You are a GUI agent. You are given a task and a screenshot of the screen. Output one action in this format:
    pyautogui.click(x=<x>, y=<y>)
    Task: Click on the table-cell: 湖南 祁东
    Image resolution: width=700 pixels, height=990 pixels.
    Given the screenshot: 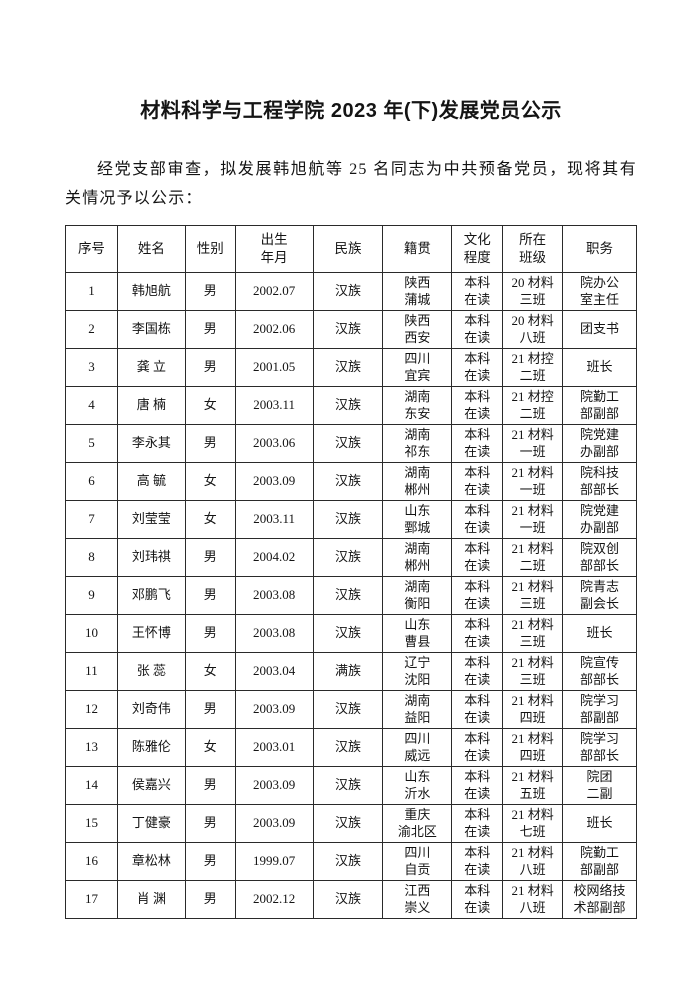 What is the action you would take?
    pyautogui.click(x=417, y=443)
    